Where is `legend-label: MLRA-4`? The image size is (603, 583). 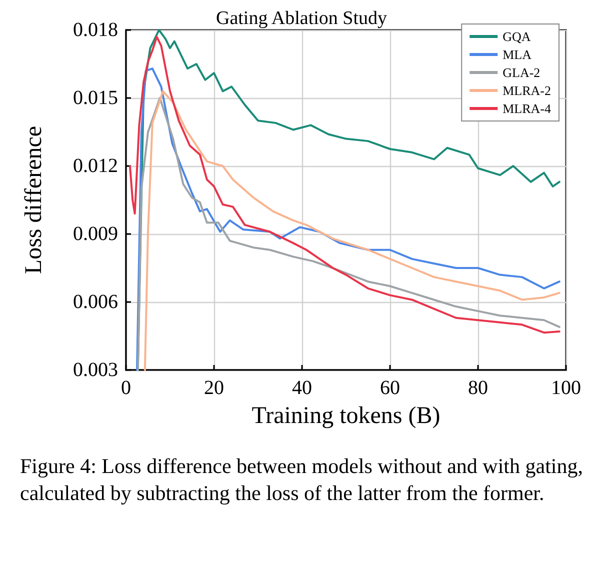 legend-label: MLRA-4 is located at coordinates (527, 108).